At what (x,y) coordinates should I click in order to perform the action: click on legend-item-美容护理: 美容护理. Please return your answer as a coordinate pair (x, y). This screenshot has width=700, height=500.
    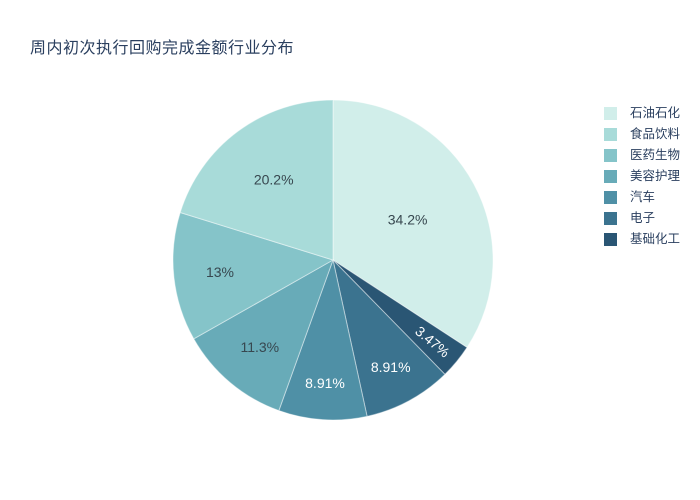
    Looking at the image, I should click on (642, 176).